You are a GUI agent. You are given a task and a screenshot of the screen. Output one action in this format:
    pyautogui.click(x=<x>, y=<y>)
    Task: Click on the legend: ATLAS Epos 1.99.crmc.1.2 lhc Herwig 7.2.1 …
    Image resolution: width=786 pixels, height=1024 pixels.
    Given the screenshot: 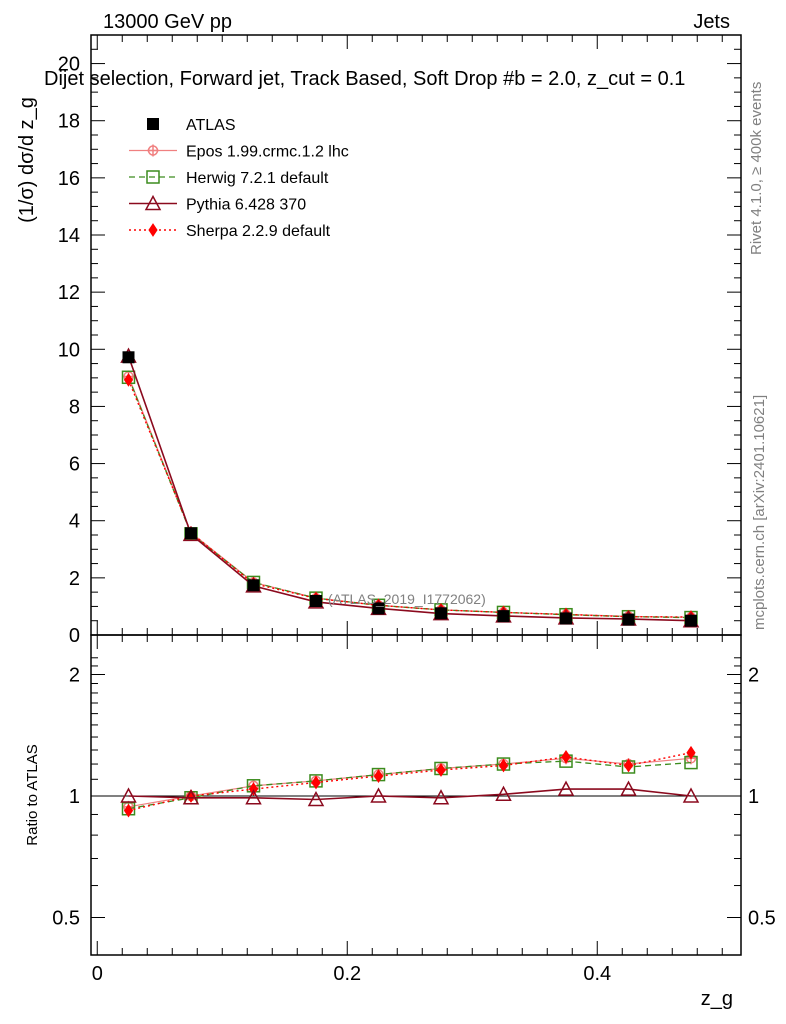 What is the action you would take?
    pyautogui.click(x=239, y=178)
    